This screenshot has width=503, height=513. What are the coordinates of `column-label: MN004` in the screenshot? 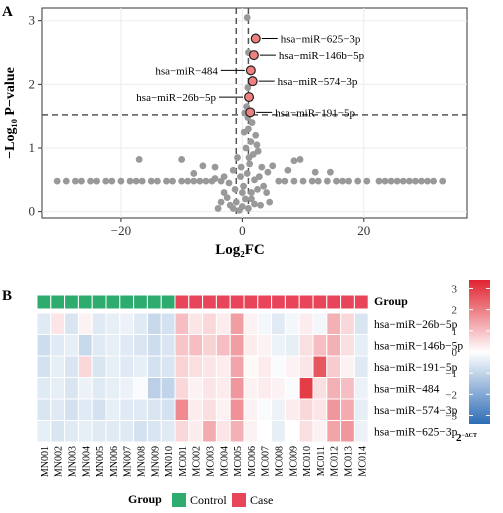 It's located at (86, 461).